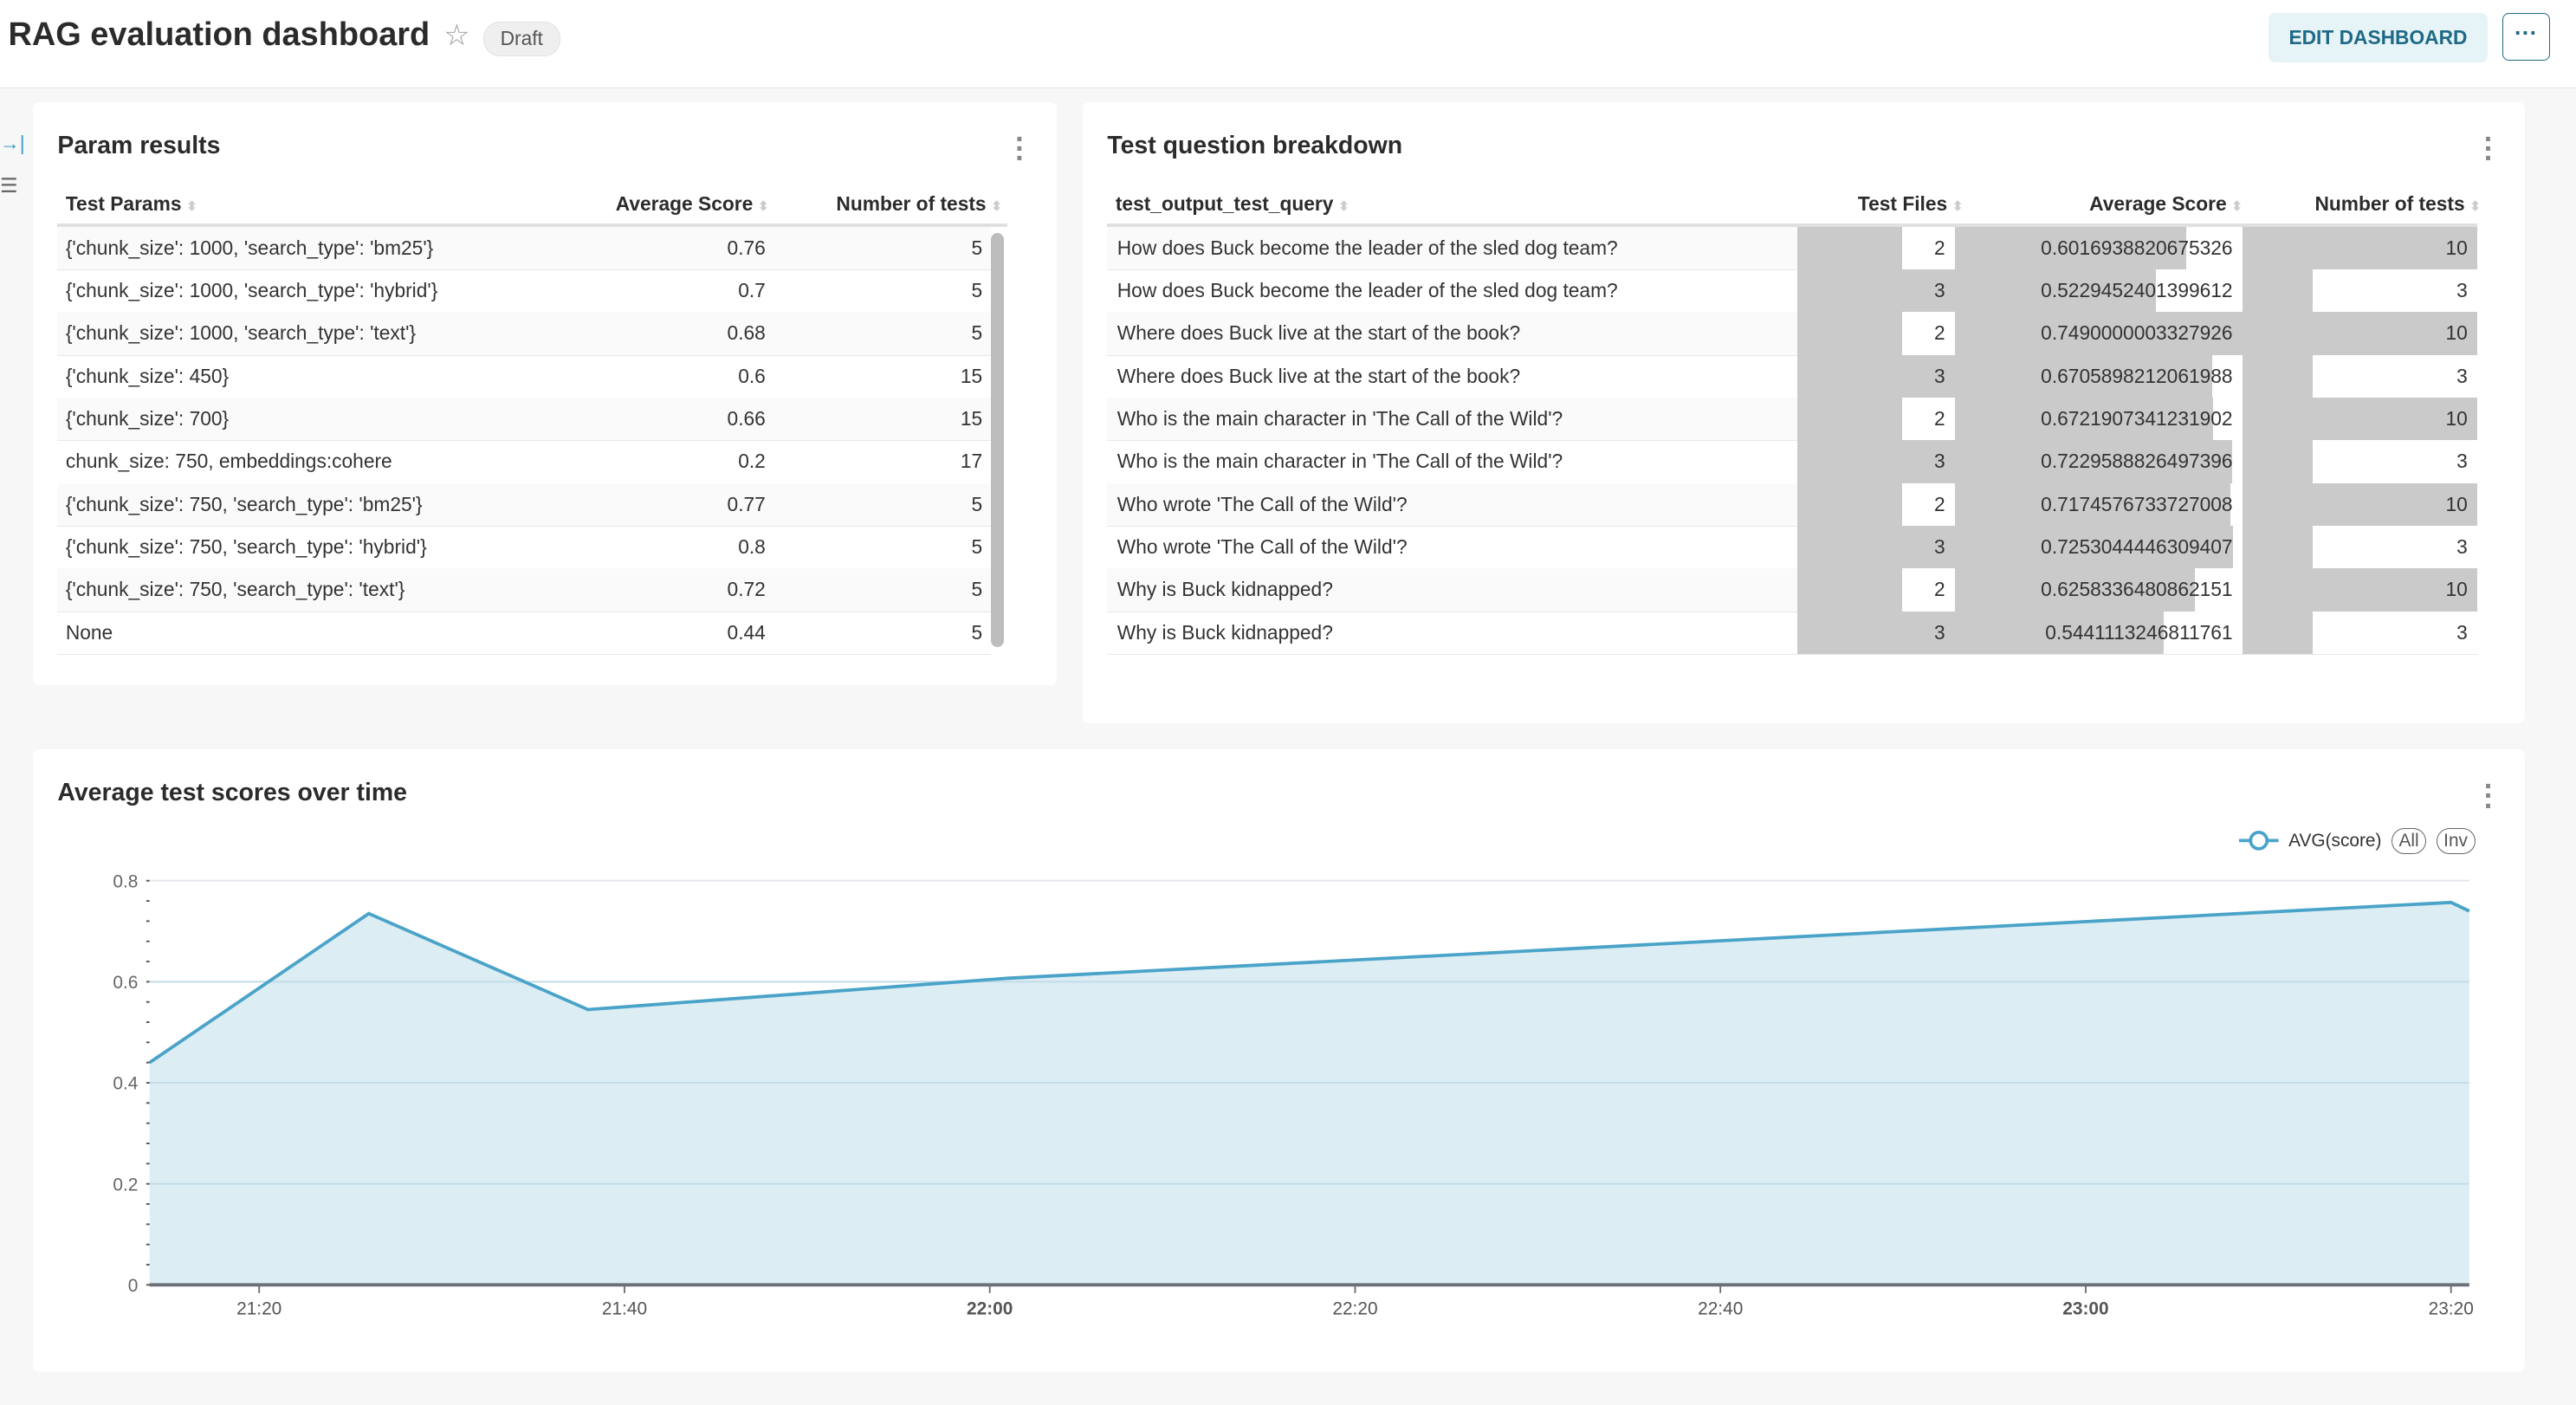  I want to click on star-icon: ☆, so click(456, 35).